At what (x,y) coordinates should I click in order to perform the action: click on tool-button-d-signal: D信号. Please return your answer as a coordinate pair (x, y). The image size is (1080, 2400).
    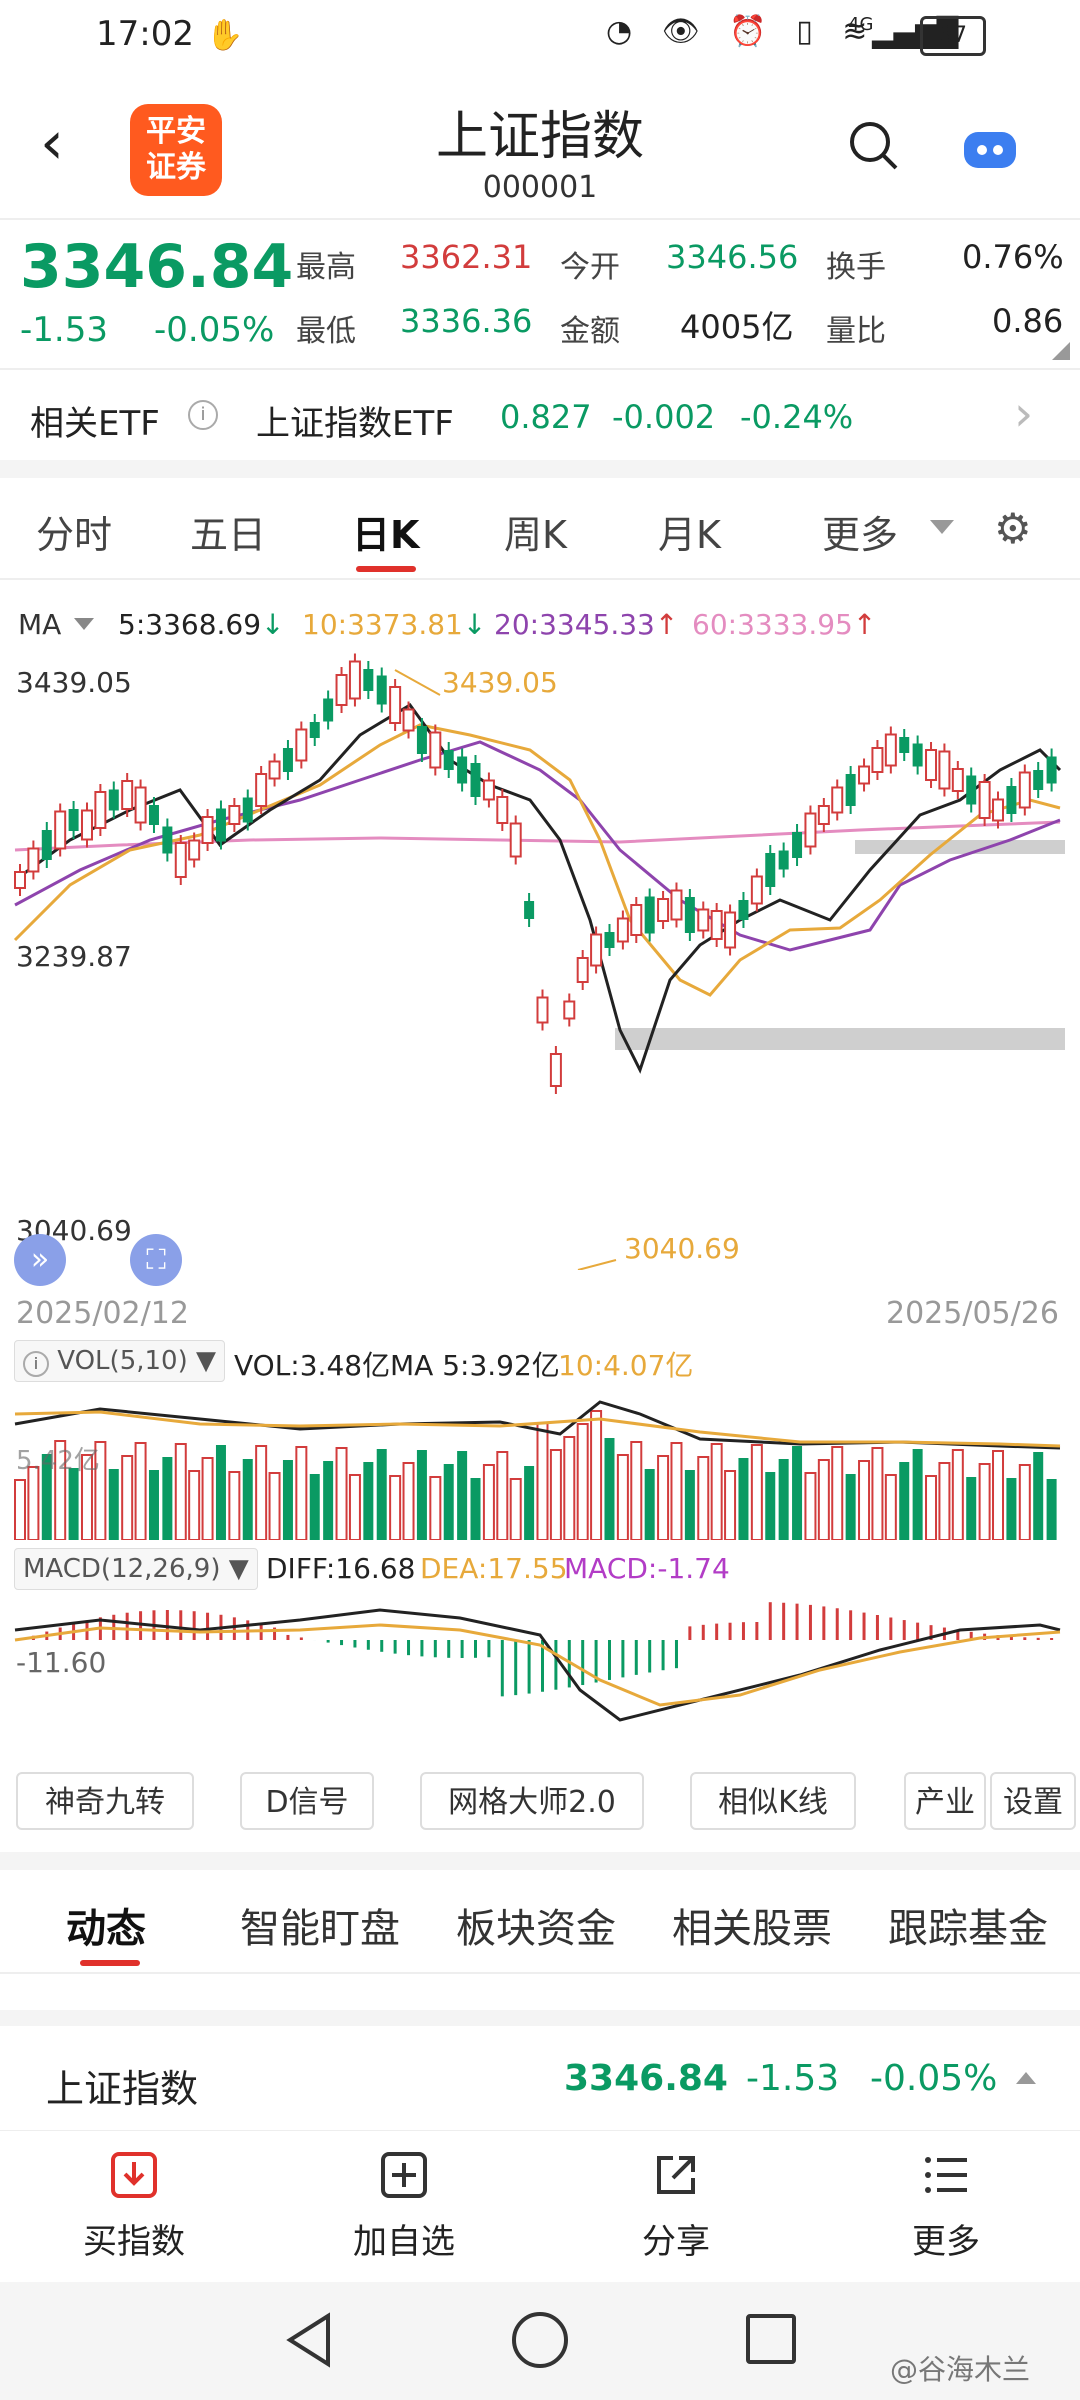
    Looking at the image, I should click on (307, 1801).